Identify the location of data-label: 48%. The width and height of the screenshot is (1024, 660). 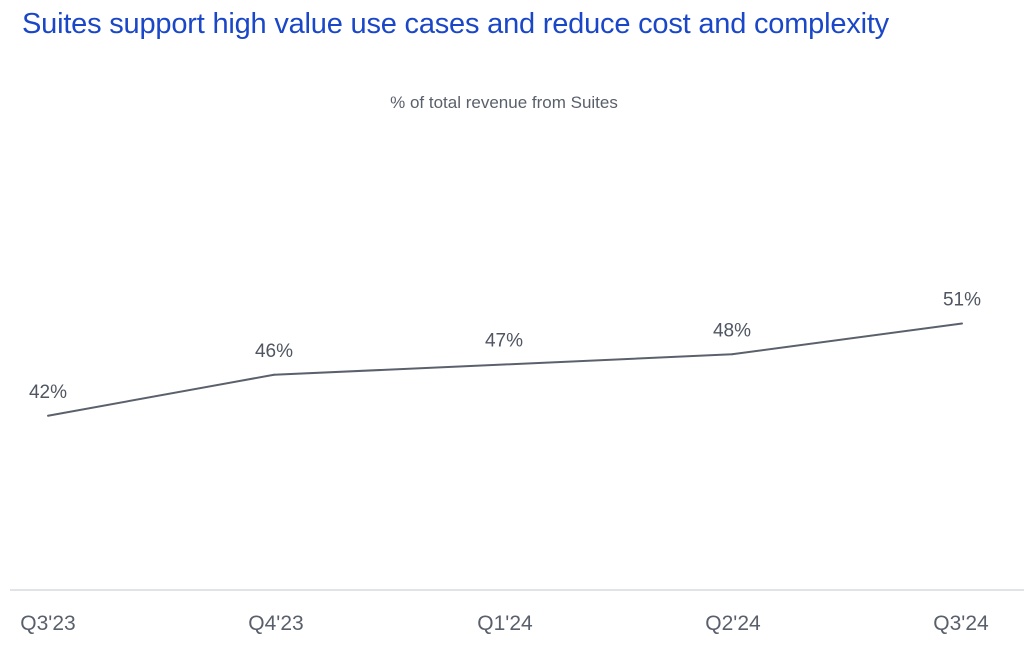
(732, 330).